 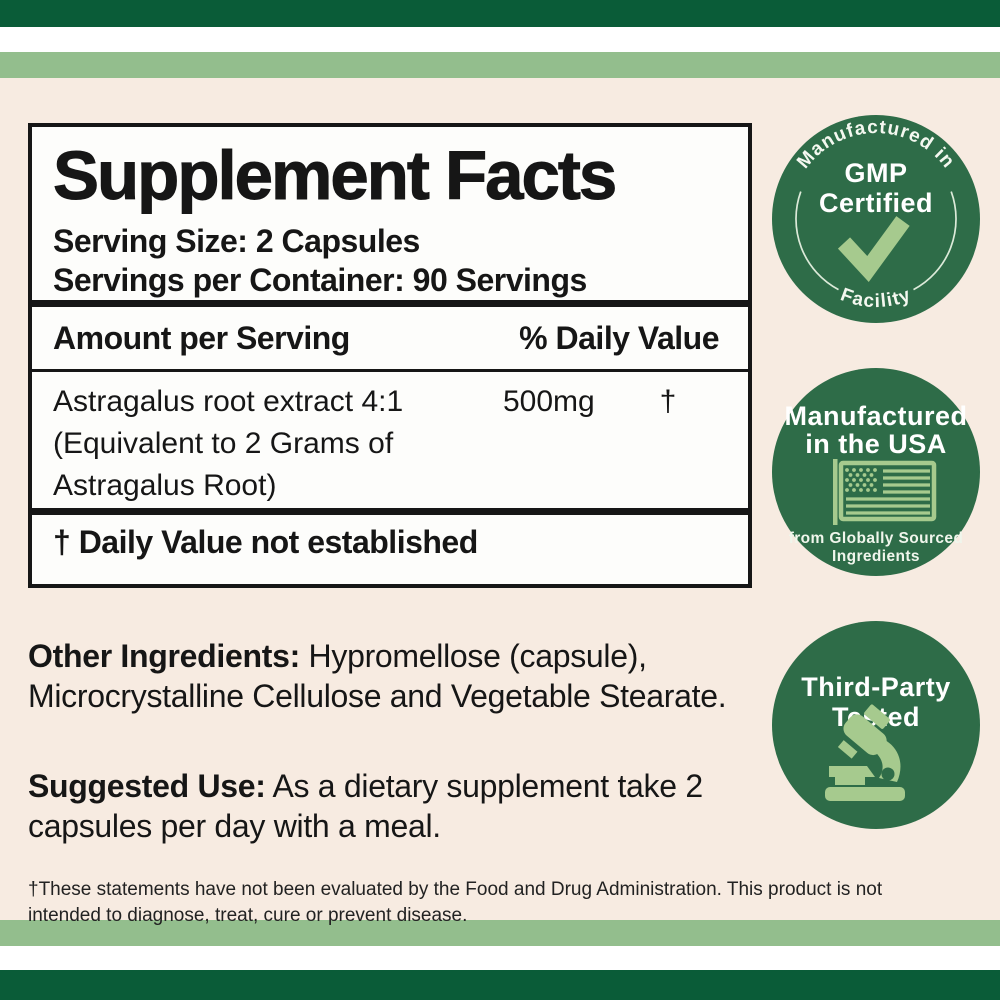 What do you see at coordinates (500, 958) in the screenshot?
I see `bottom-stripe-white` at bounding box center [500, 958].